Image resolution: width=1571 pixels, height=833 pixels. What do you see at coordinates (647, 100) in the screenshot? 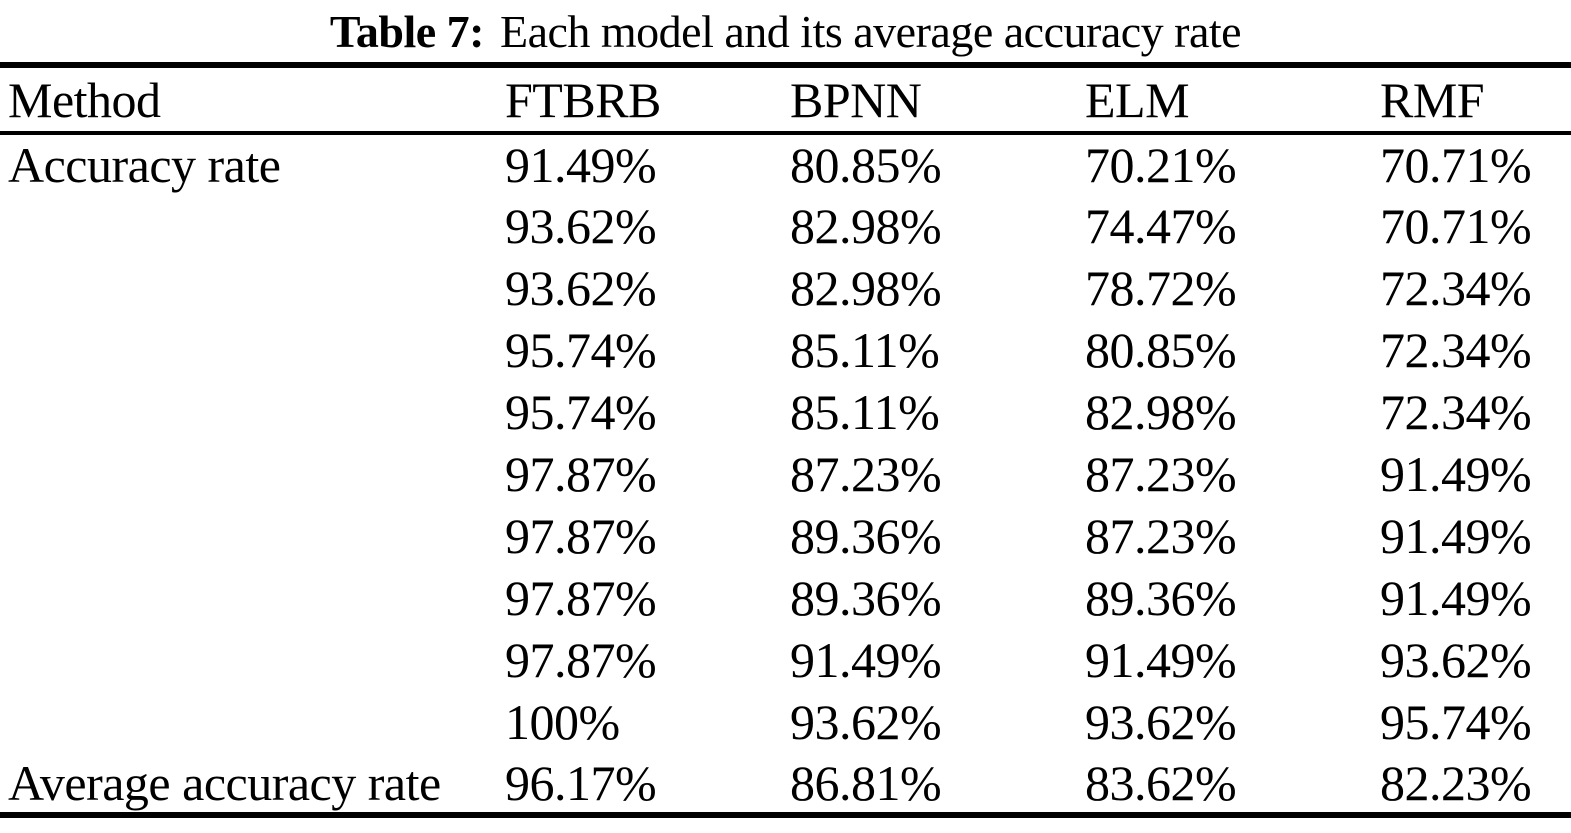
I see `column-header-ftbrb: FTBRB` at bounding box center [647, 100].